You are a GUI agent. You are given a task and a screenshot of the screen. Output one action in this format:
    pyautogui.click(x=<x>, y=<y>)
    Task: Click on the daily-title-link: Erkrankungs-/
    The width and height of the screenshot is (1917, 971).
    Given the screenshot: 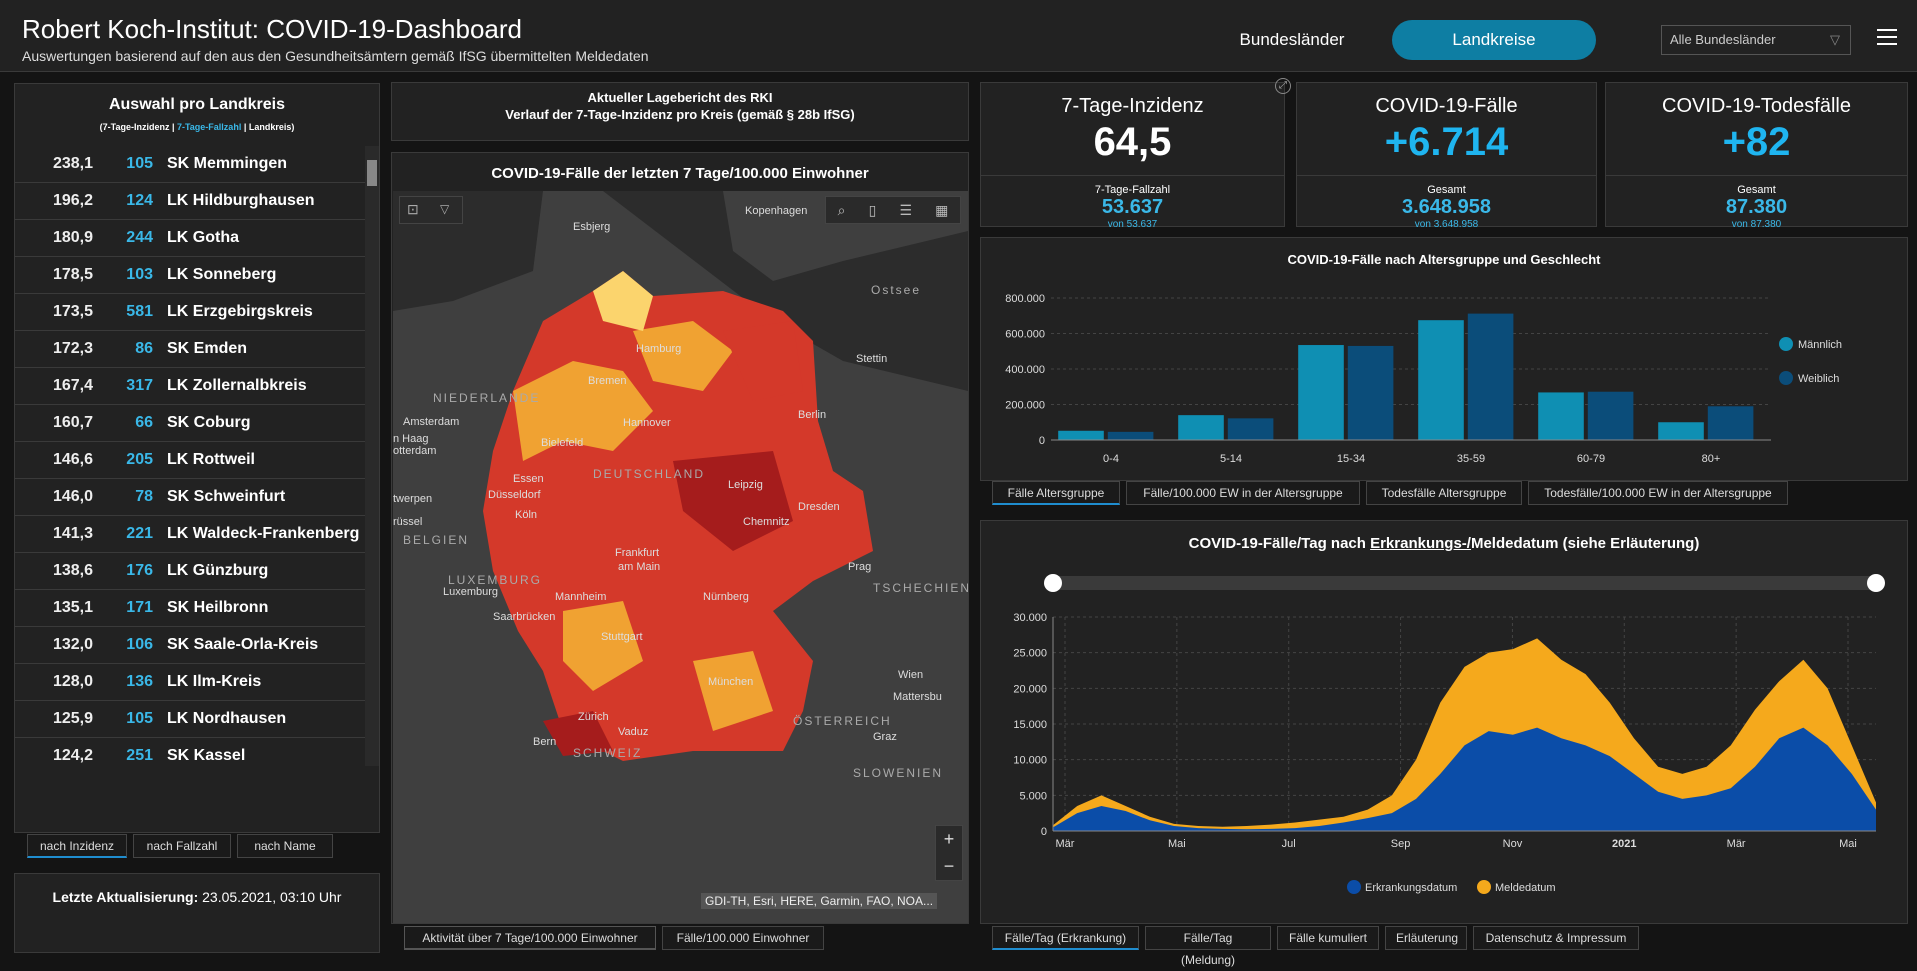 What is the action you would take?
    pyautogui.click(x=1420, y=543)
    